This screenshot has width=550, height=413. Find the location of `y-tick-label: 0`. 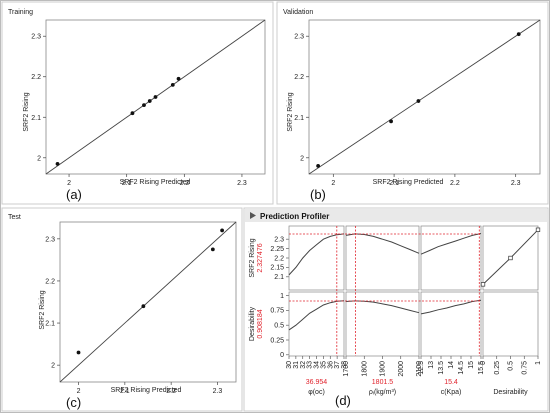

y-tick-label: 0 is located at coordinates (282, 355).